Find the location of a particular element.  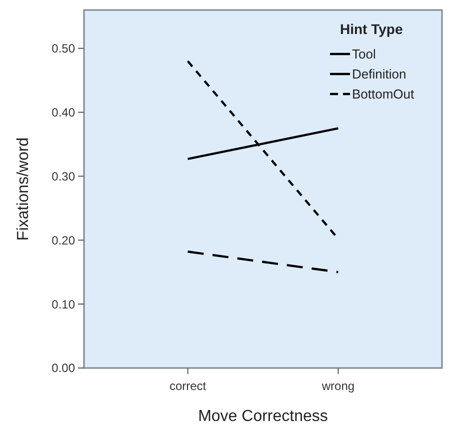

x-axis-title: Move Correctness is located at coordinates (263, 416).